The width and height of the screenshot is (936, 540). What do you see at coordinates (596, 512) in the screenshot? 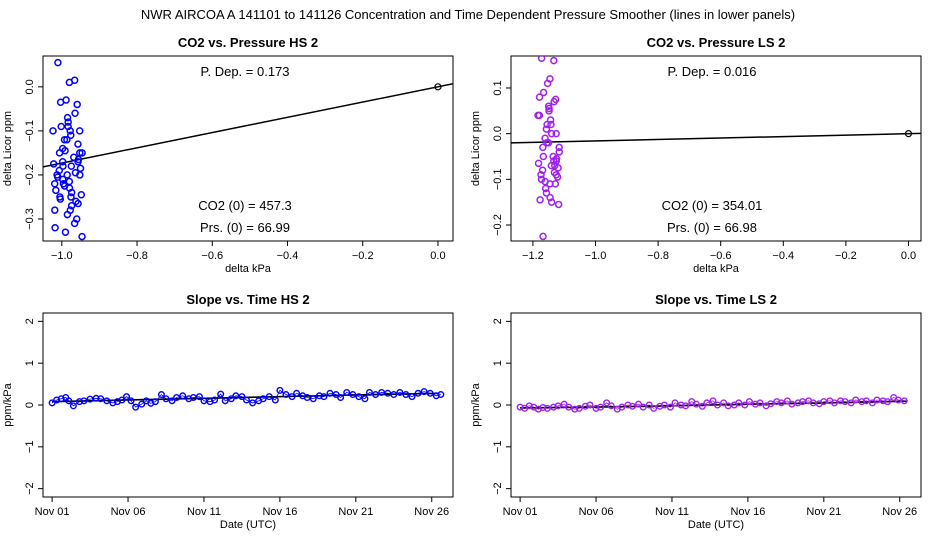
I see `x-tick-label: Nov 06` at bounding box center [596, 512].